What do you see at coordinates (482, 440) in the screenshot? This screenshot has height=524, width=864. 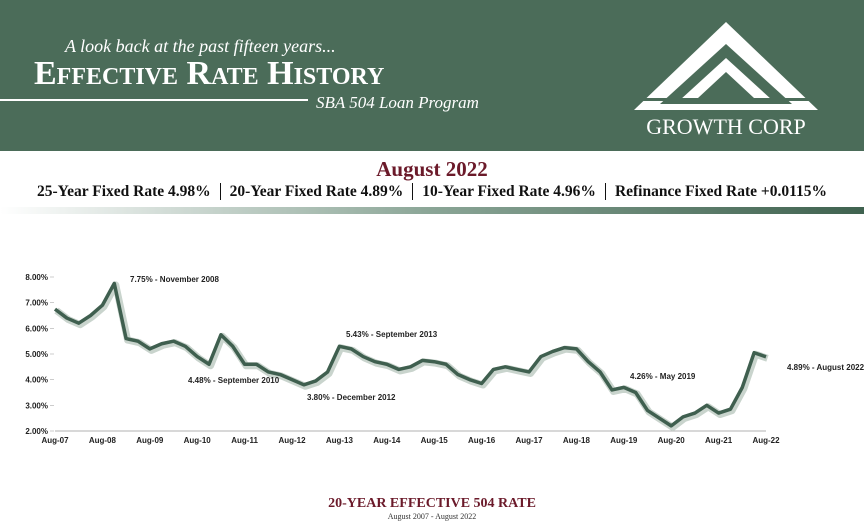 I see `x-tick-label: Aug-16` at bounding box center [482, 440].